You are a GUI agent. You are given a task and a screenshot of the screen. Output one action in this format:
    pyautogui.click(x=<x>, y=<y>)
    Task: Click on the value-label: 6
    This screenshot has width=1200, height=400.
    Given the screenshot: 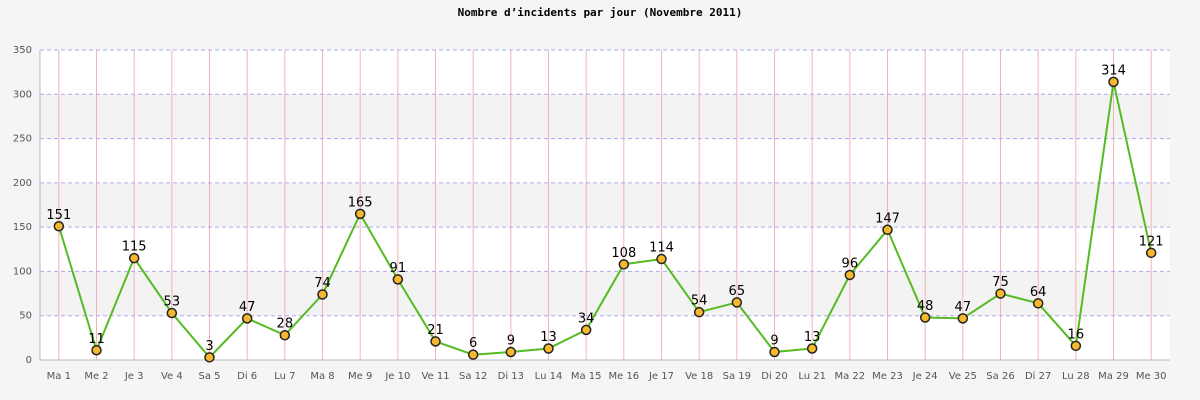 What is the action you would take?
    pyautogui.click(x=473, y=343)
    